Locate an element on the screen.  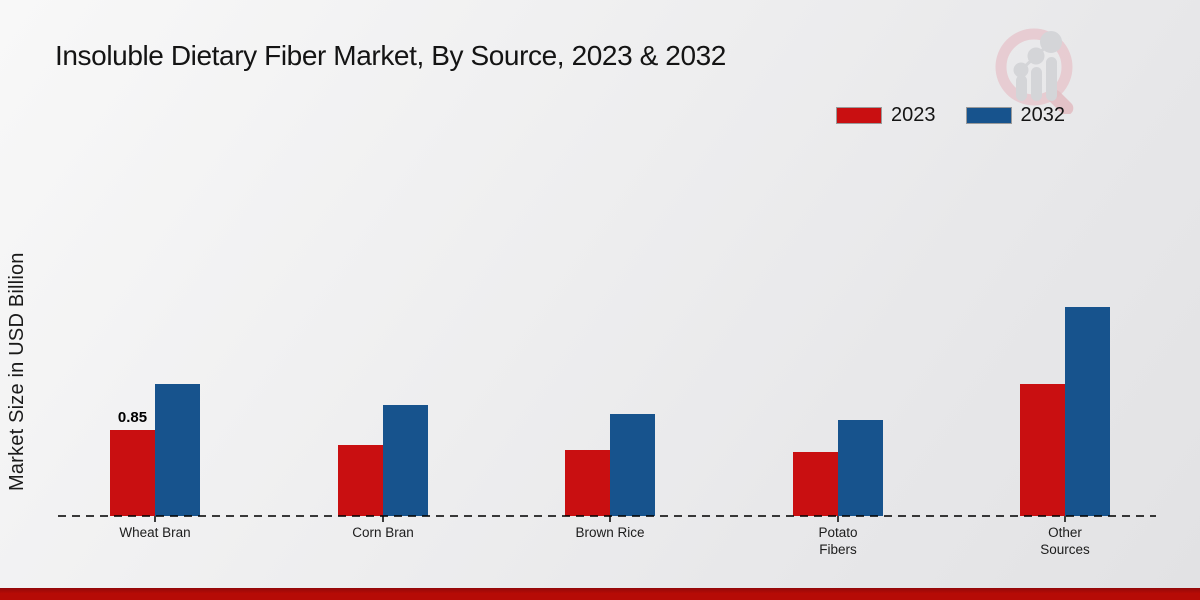
bar-2023-corn-bran is located at coordinates (360, 480).